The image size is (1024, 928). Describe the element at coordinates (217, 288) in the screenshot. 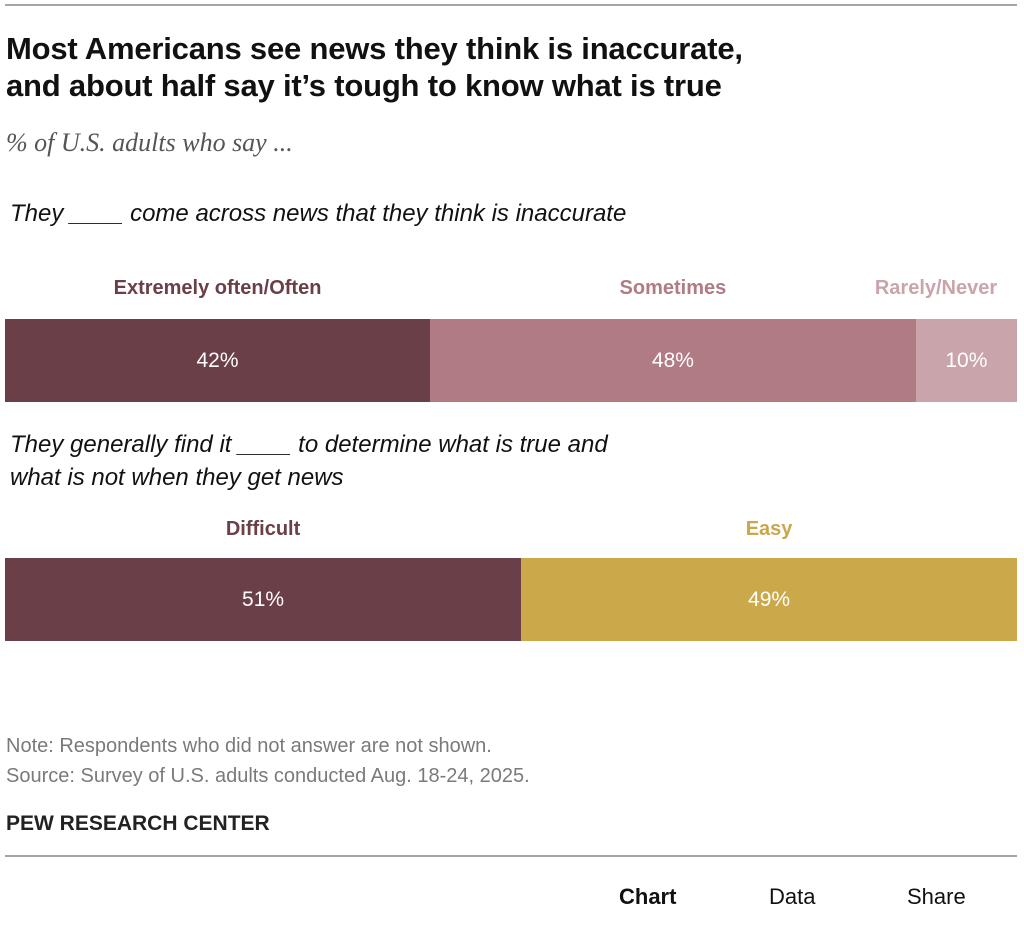

I see `legend-label: Extremely often/Often` at that location.